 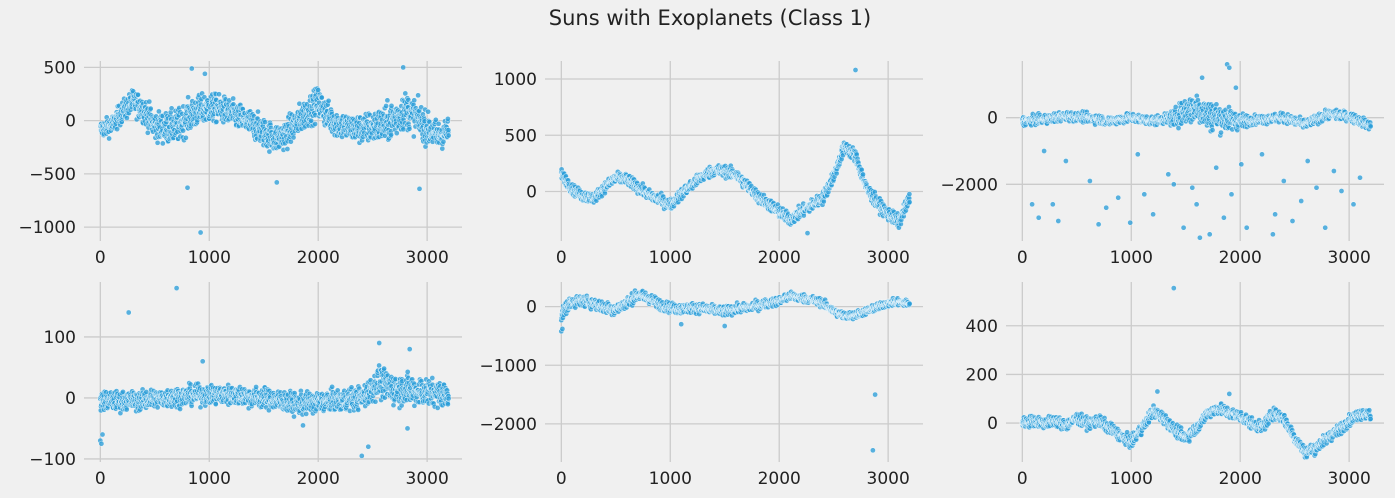 What do you see at coordinates (47, 228) in the screenshot?
I see `y-tick-label: −1000` at bounding box center [47, 228].